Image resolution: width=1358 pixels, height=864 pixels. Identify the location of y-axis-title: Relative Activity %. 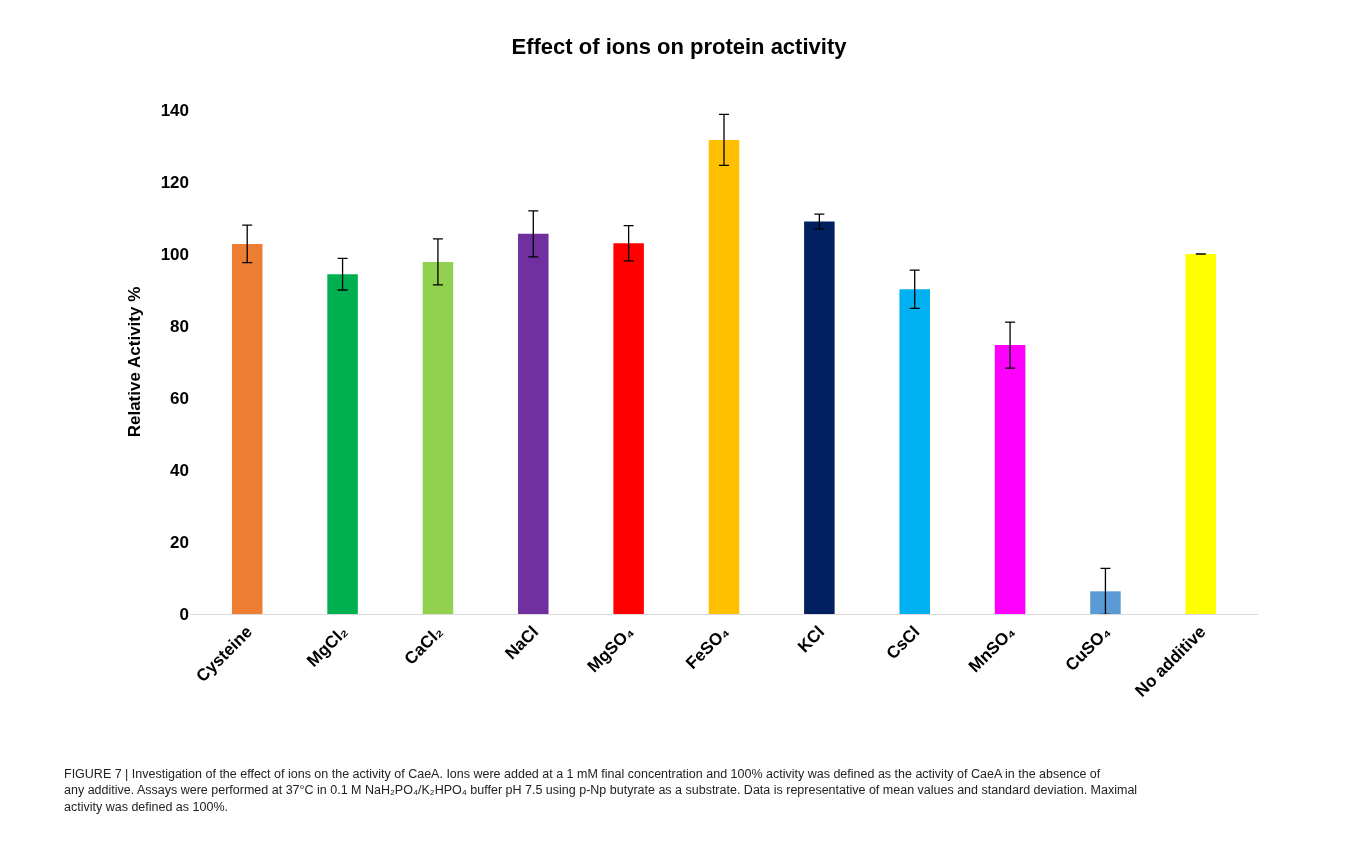
(135, 362).